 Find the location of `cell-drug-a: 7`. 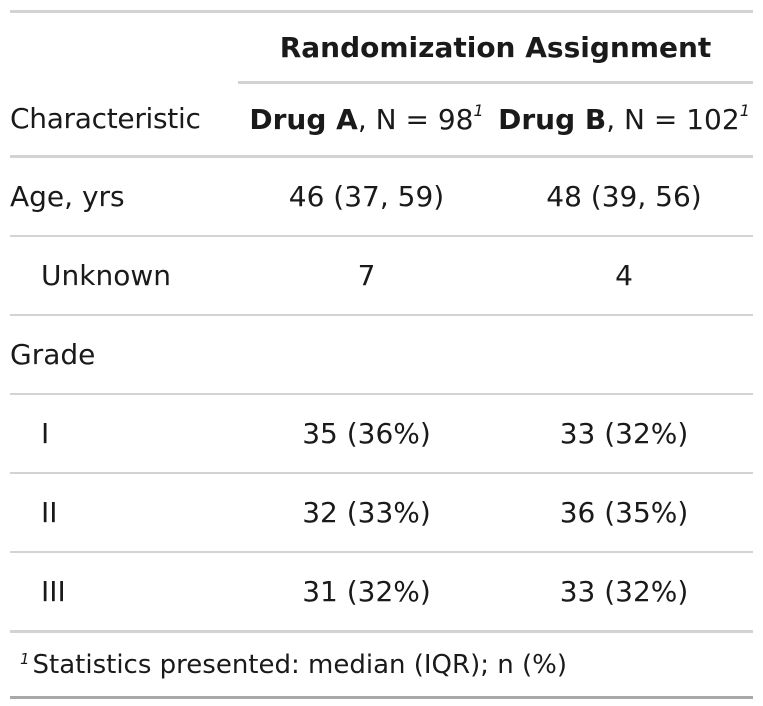

cell-drug-a: 7 is located at coordinates (366, 276).